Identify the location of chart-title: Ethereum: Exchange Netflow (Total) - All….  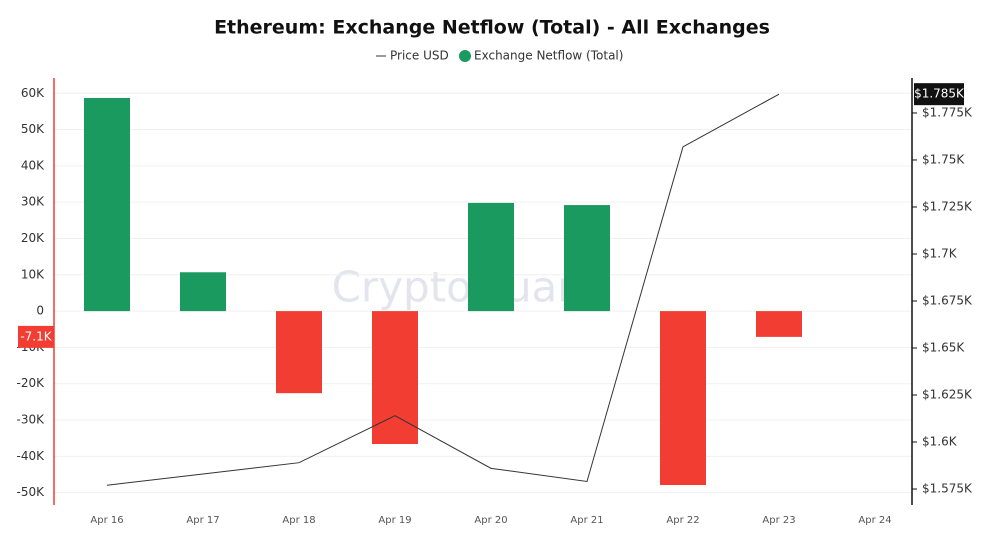
(492, 28).